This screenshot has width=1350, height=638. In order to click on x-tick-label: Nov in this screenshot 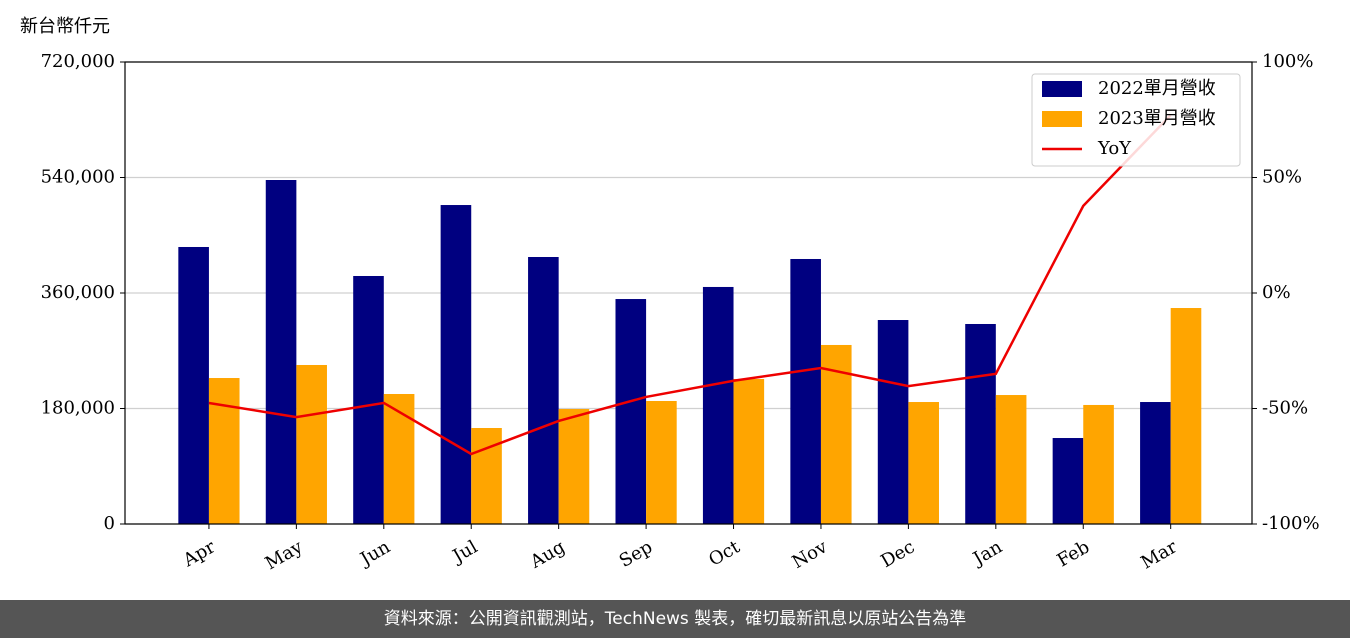, I will do `click(810, 554)`.